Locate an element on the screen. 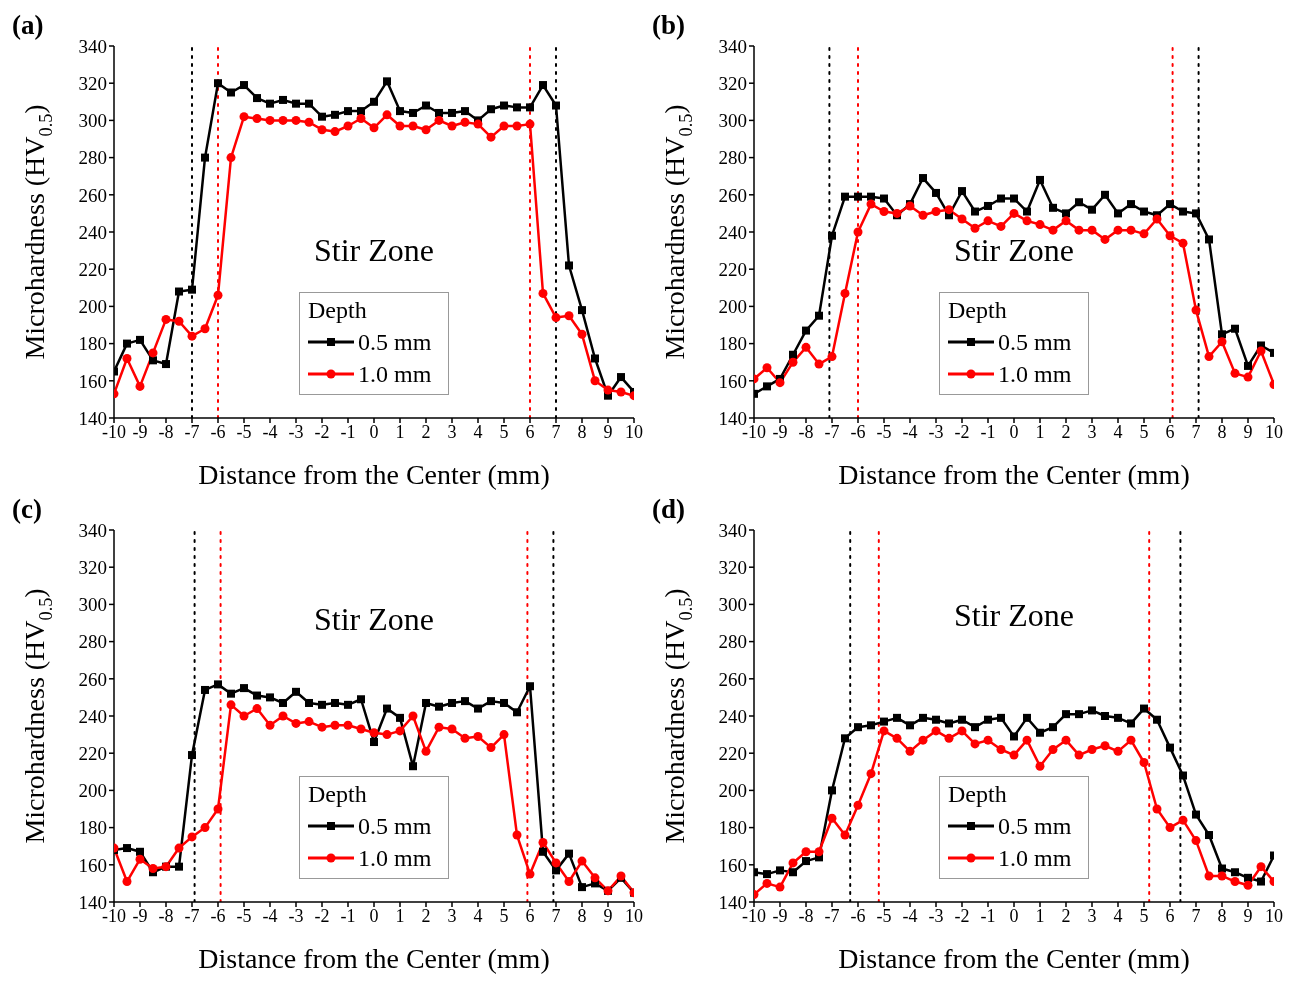 The height and width of the screenshot is (981, 1300). x-tick-label: 6 is located at coordinates (1170, 915).